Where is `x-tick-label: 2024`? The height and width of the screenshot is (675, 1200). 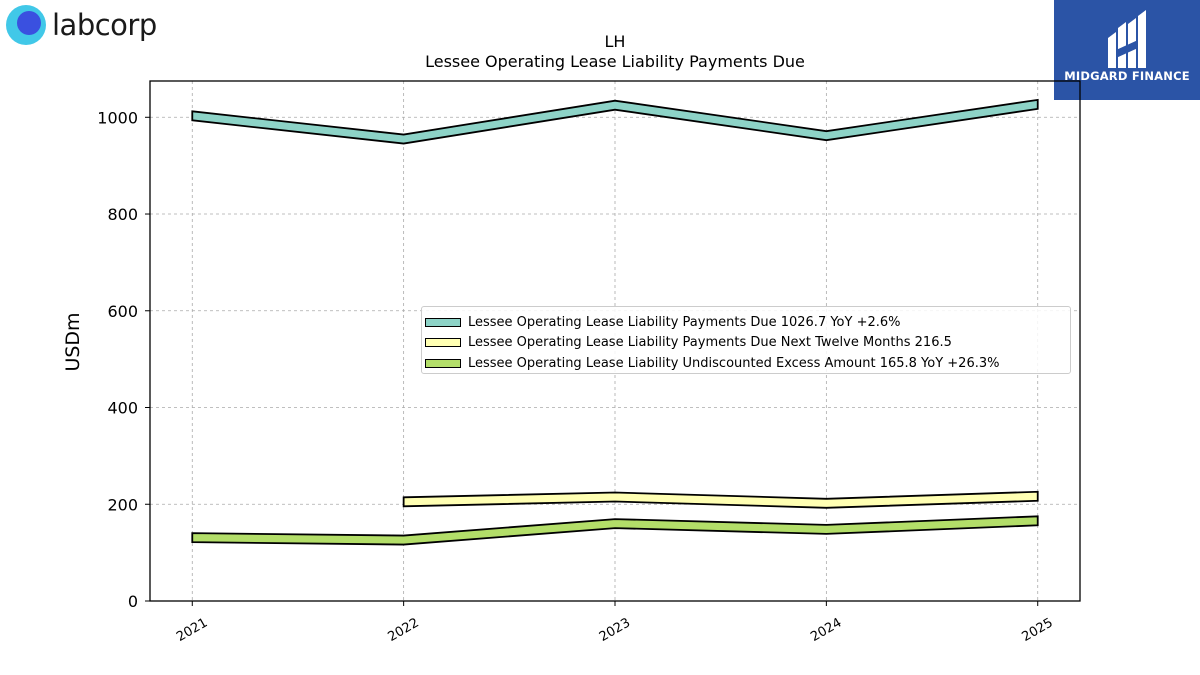 x-tick-label: 2024 is located at coordinates (826, 630).